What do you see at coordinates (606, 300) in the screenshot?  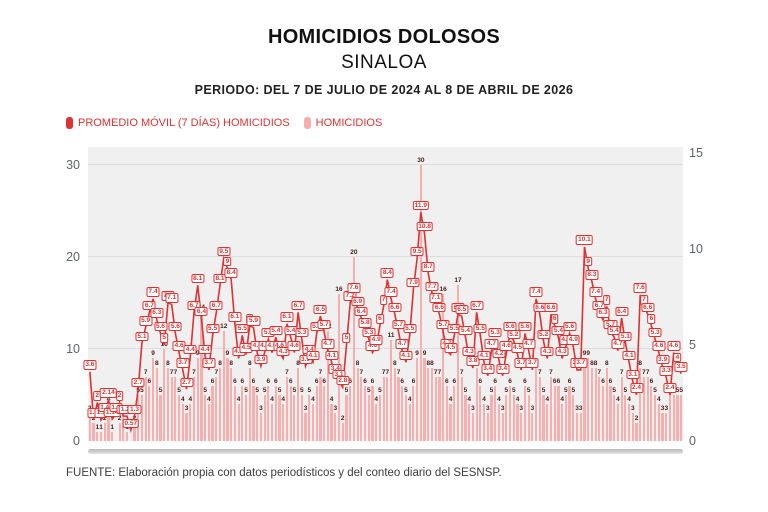 I see `avg-value-label: 7` at bounding box center [606, 300].